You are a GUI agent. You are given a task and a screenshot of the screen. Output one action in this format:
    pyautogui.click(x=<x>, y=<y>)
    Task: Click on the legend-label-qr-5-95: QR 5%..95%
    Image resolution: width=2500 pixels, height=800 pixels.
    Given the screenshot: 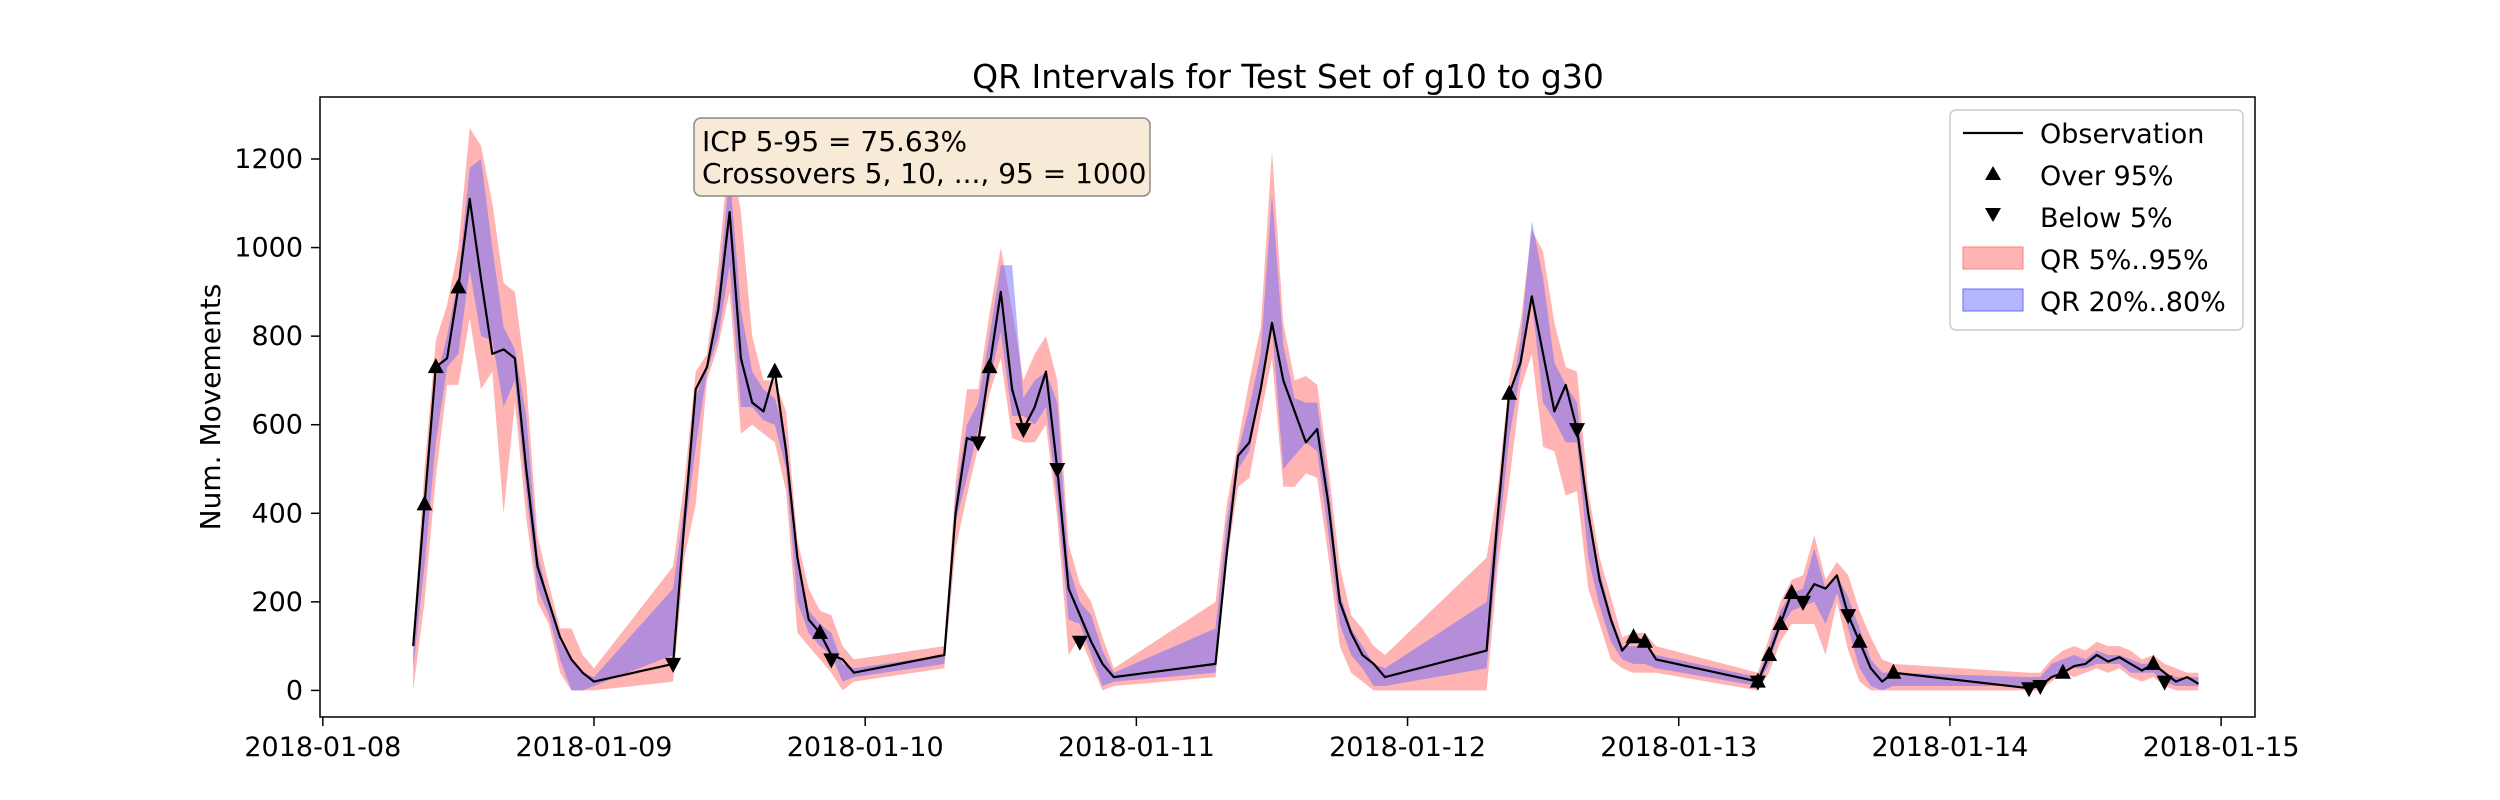 What is the action you would take?
    pyautogui.click(x=2124, y=260)
    